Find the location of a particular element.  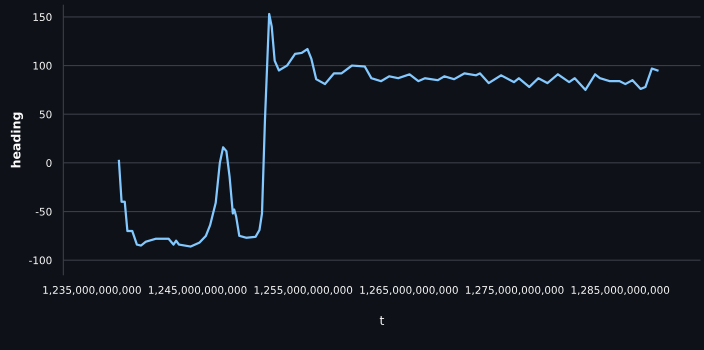

x-axis-title: t is located at coordinates (382, 320).